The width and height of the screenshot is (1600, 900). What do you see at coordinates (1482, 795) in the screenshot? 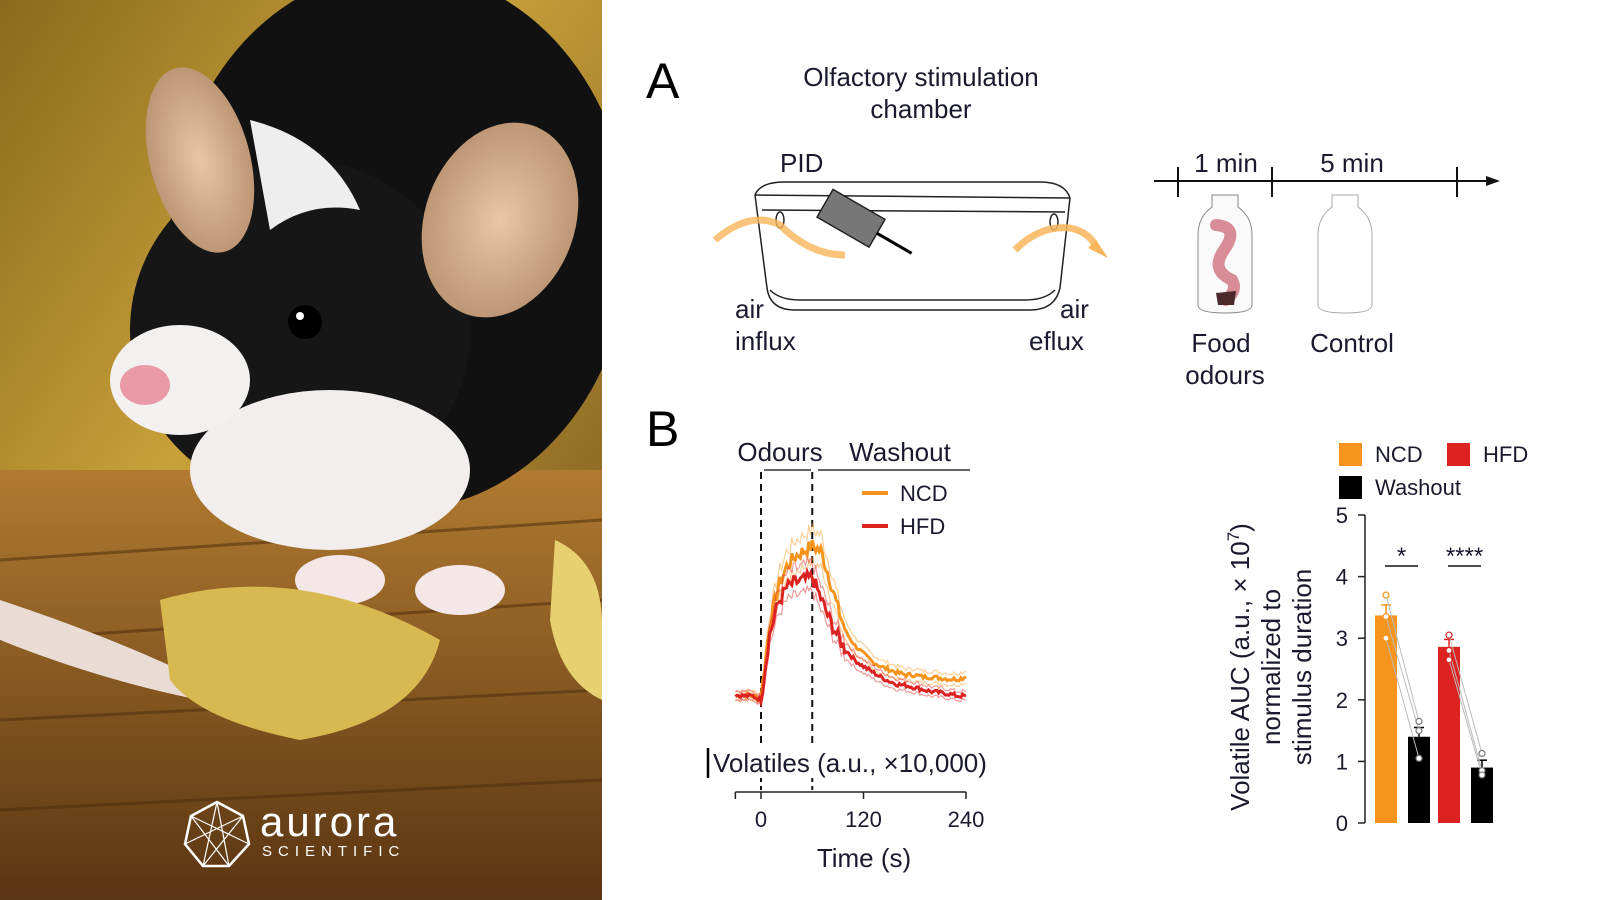
I see `bar-hfd-washout` at bounding box center [1482, 795].